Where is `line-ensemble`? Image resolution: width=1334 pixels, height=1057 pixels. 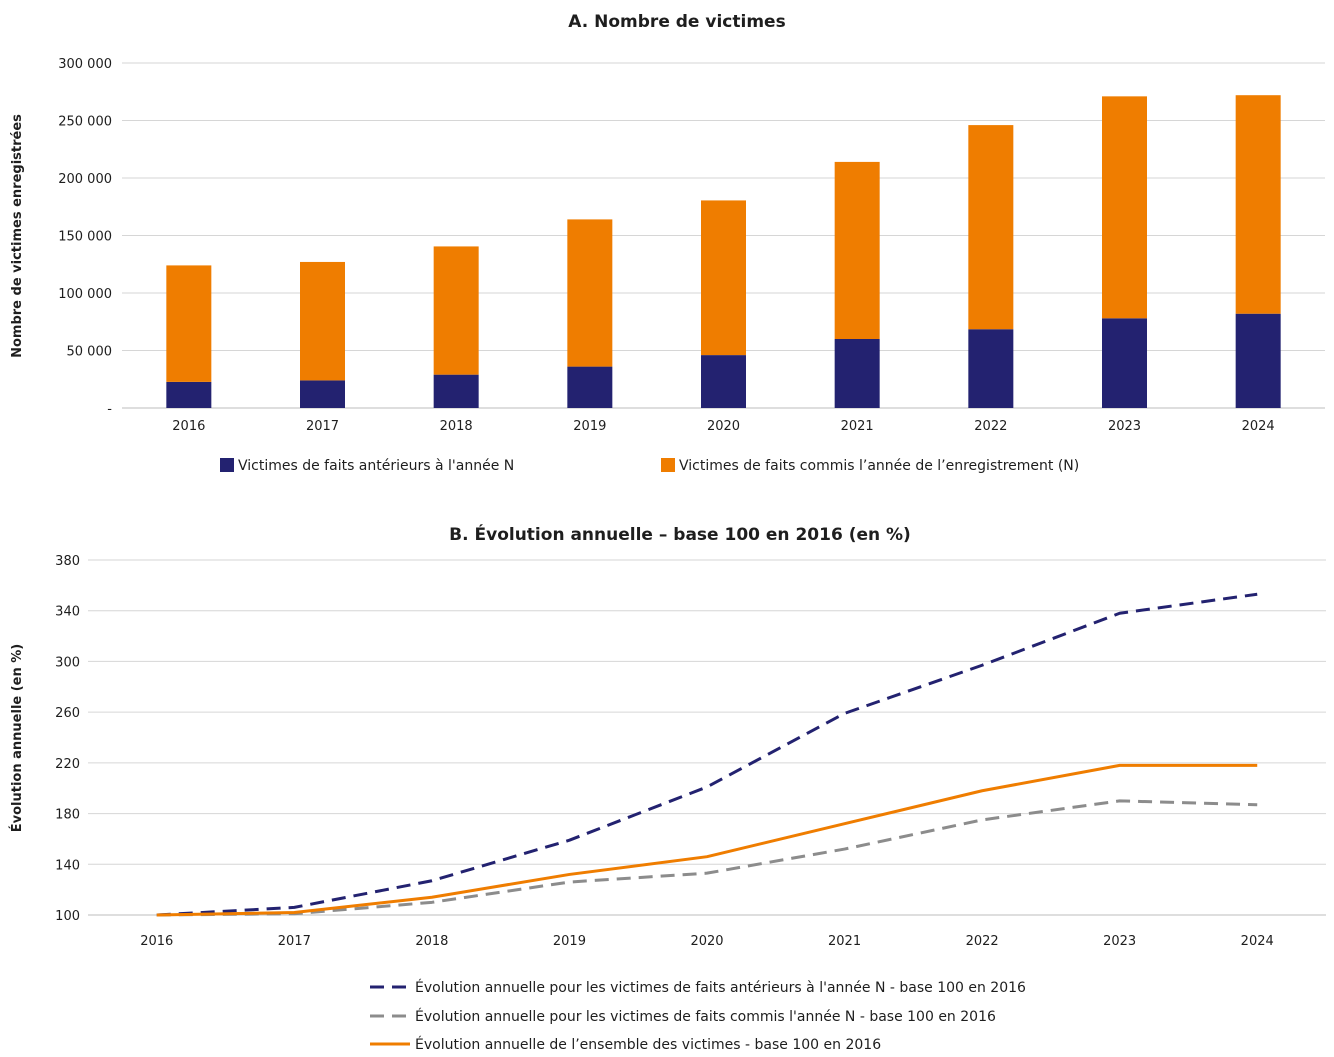
line-ensemble is located at coordinates (707, 840).